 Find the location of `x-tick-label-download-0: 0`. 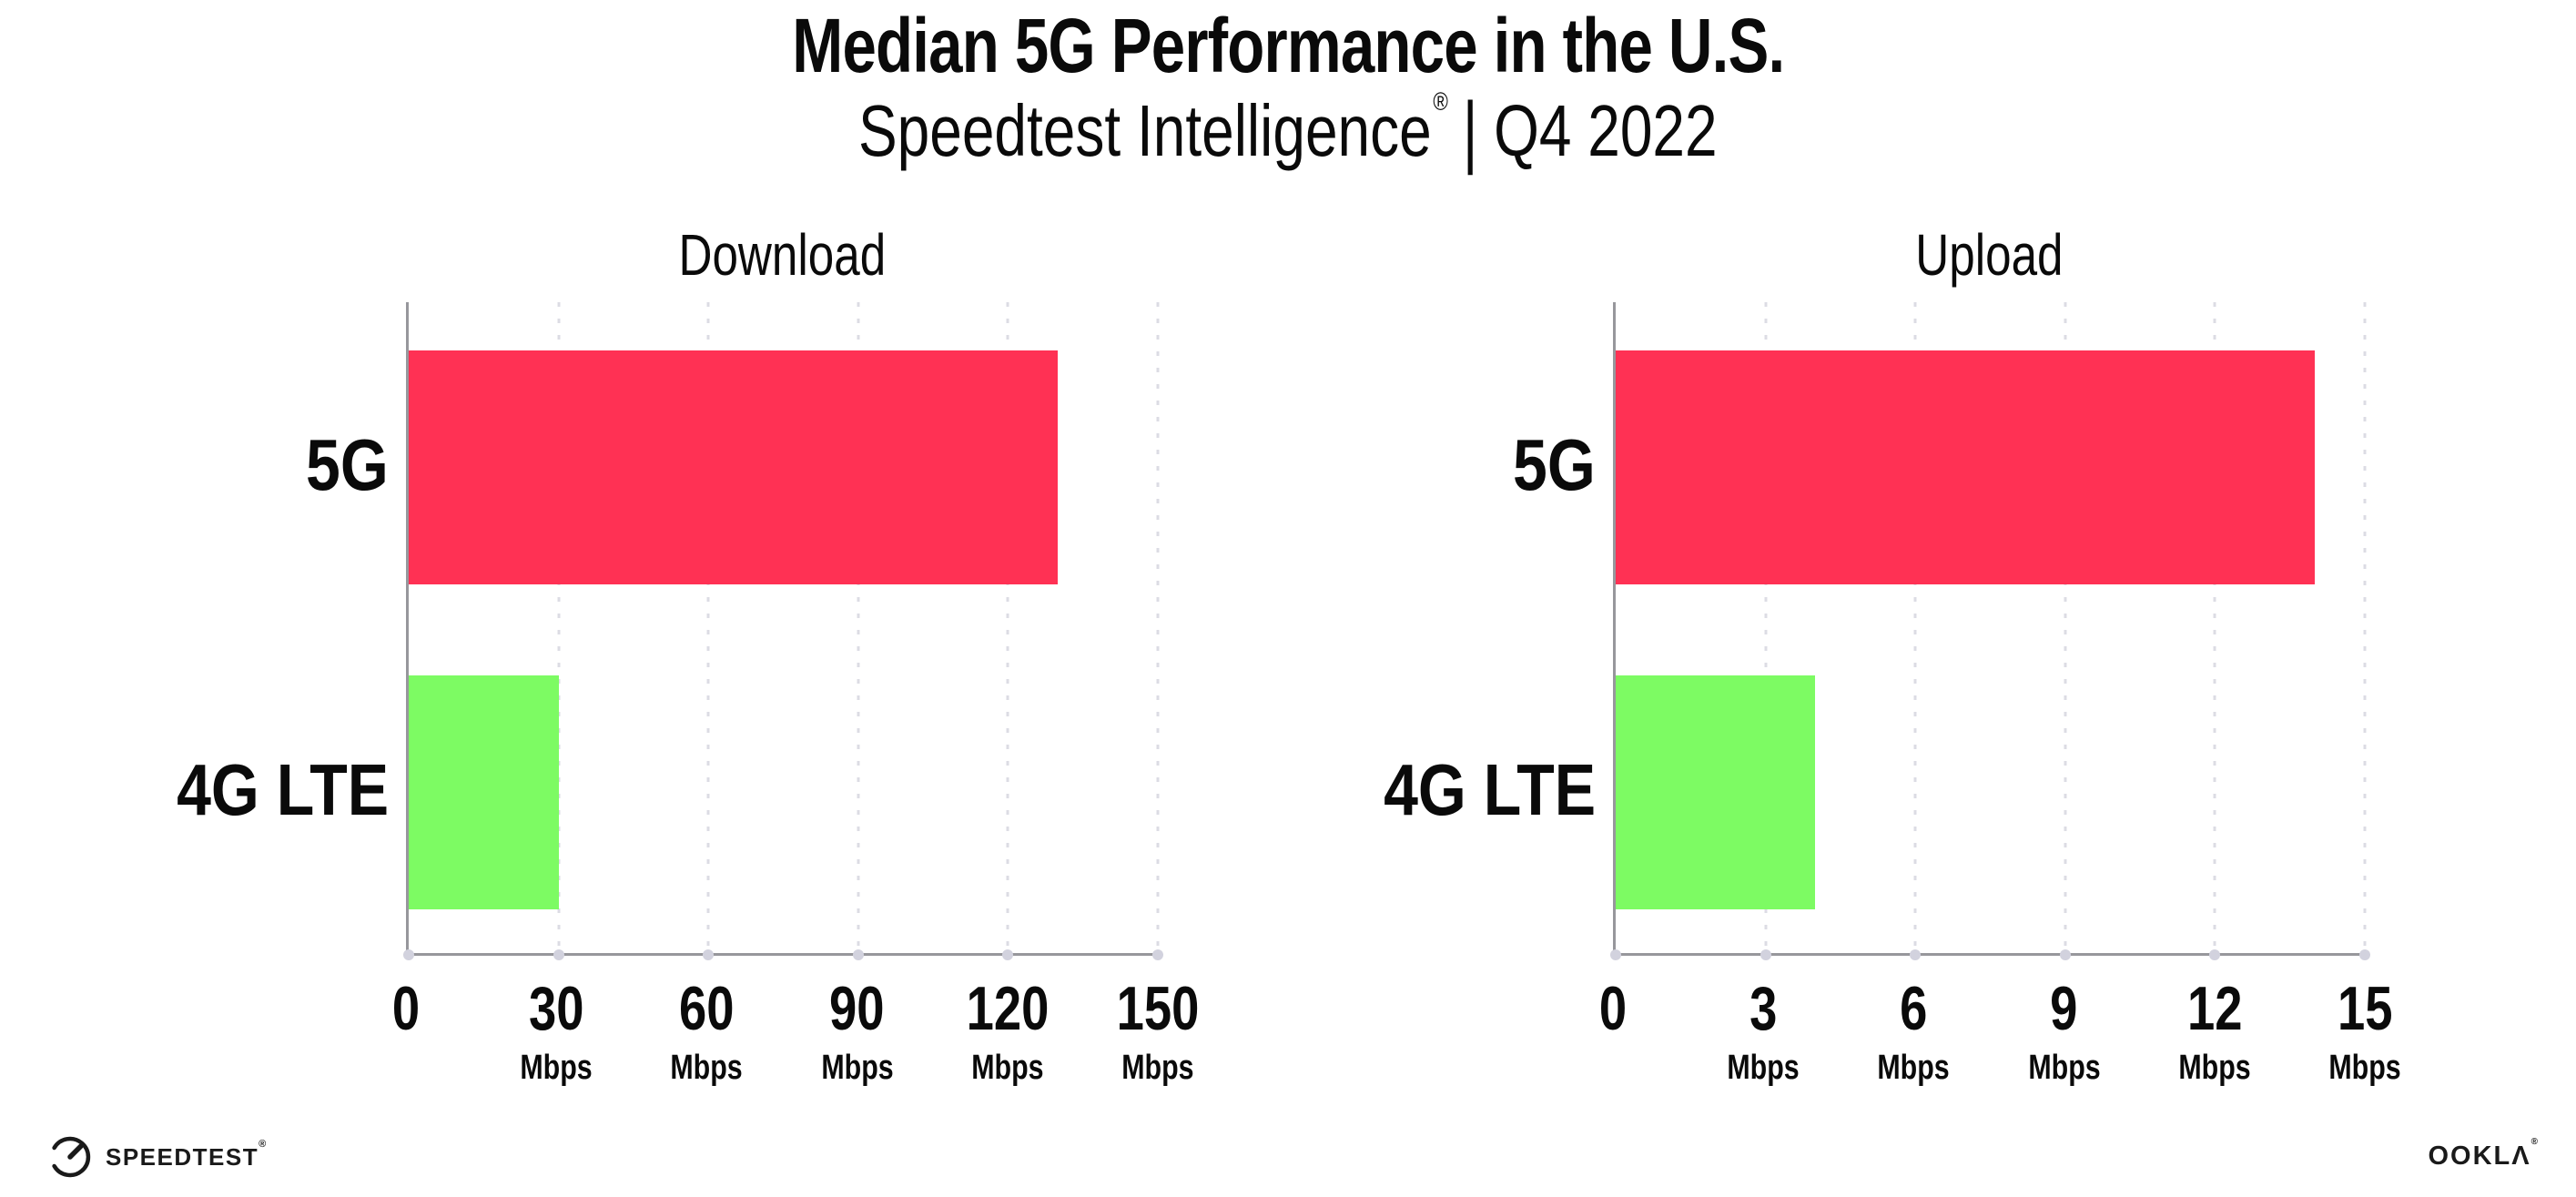

x-tick-label-download-0: 0 is located at coordinates (406, 1008).